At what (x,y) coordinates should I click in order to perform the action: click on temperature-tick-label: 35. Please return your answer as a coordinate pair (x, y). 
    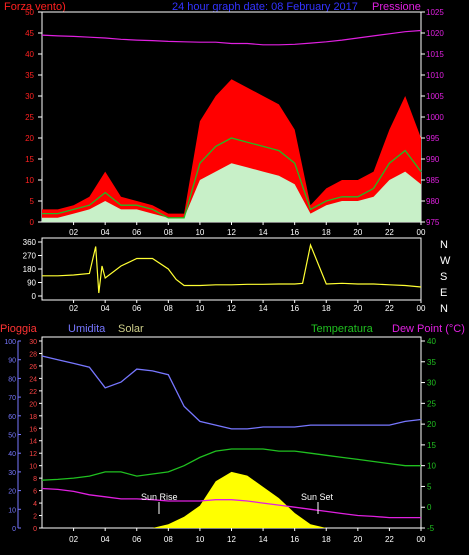
    Looking at the image, I should click on (431, 362).